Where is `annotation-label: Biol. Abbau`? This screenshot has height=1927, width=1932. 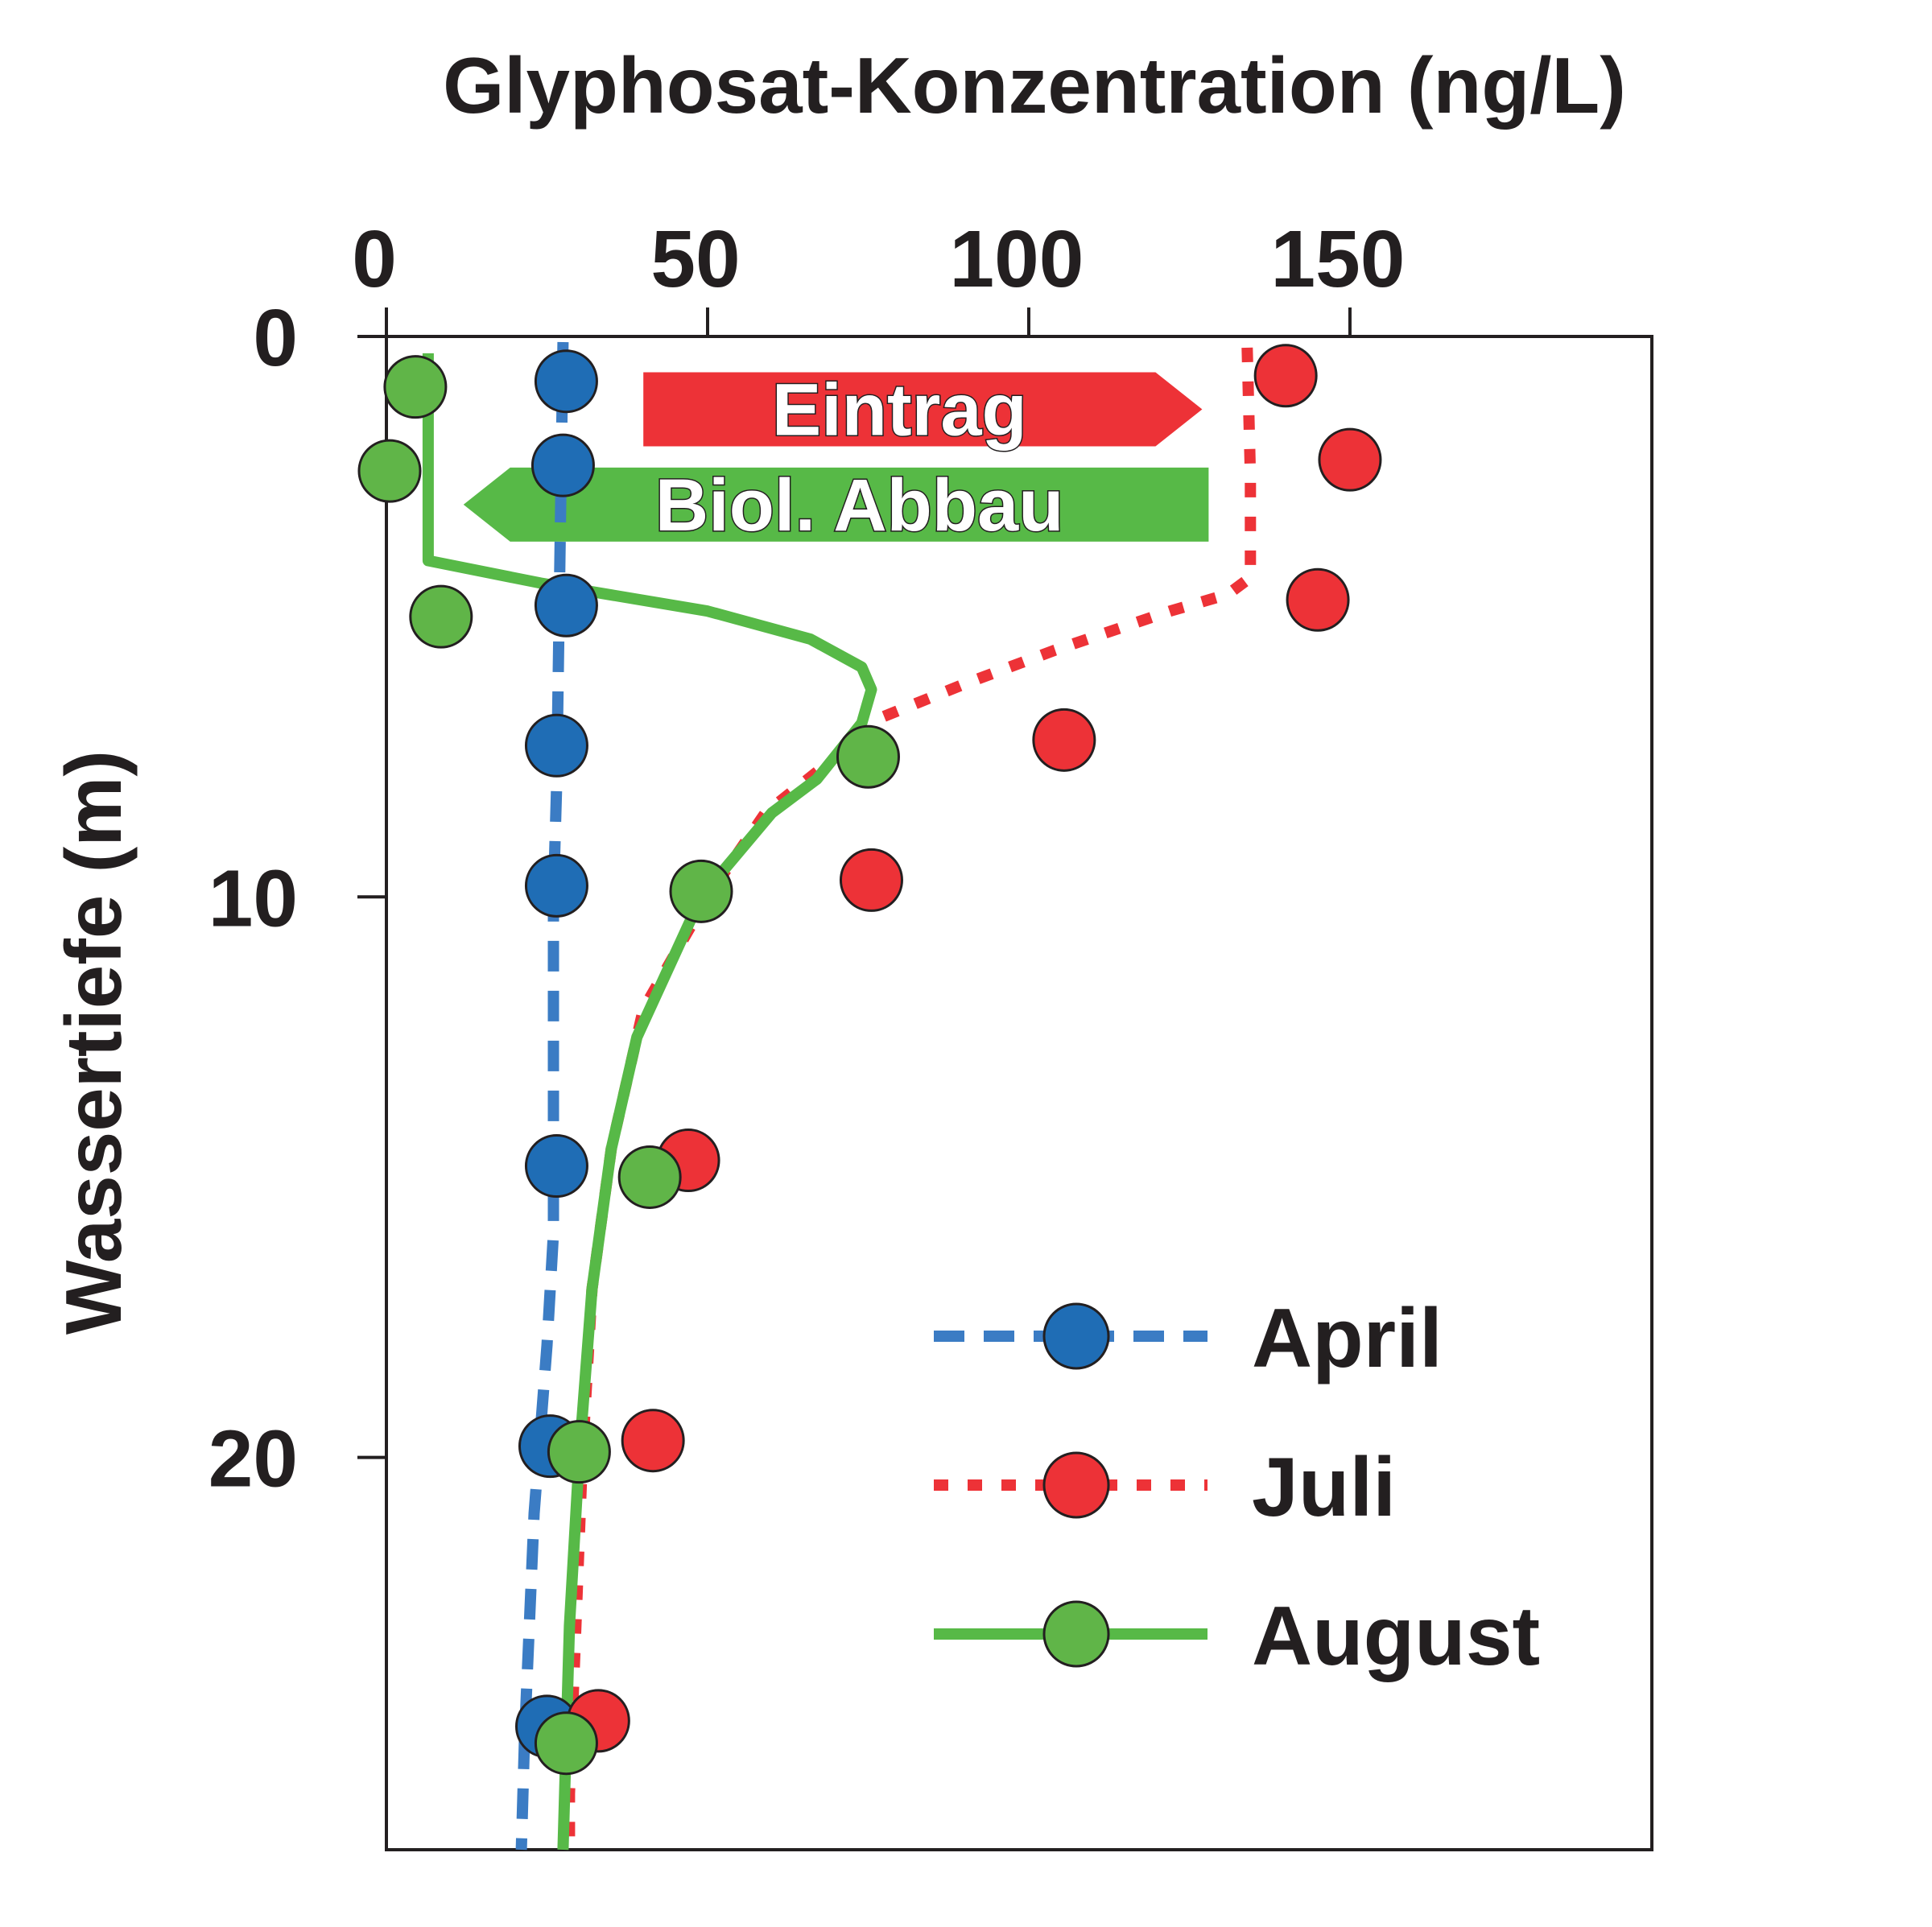 annotation-label: Biol. Abbau is located at coordinates (859, 506).